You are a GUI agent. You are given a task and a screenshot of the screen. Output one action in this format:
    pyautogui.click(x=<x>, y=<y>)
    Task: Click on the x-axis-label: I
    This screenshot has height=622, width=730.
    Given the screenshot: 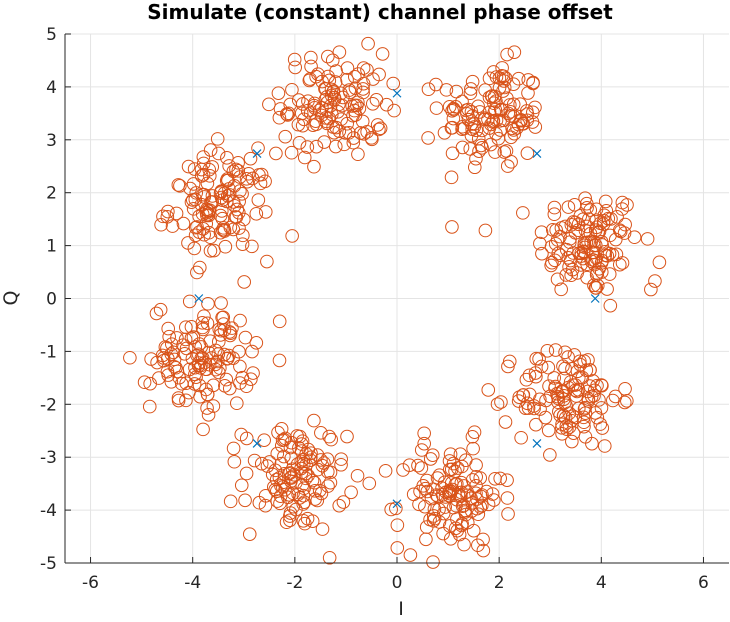 What is the action you would take?
    pyautogui.click(x=401, y=609)
    